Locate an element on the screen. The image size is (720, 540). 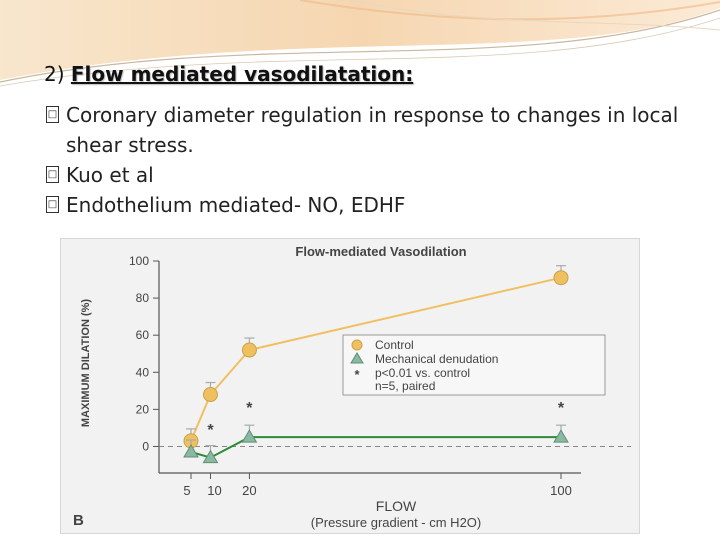
legend-box is located at coordinates (474, 365).